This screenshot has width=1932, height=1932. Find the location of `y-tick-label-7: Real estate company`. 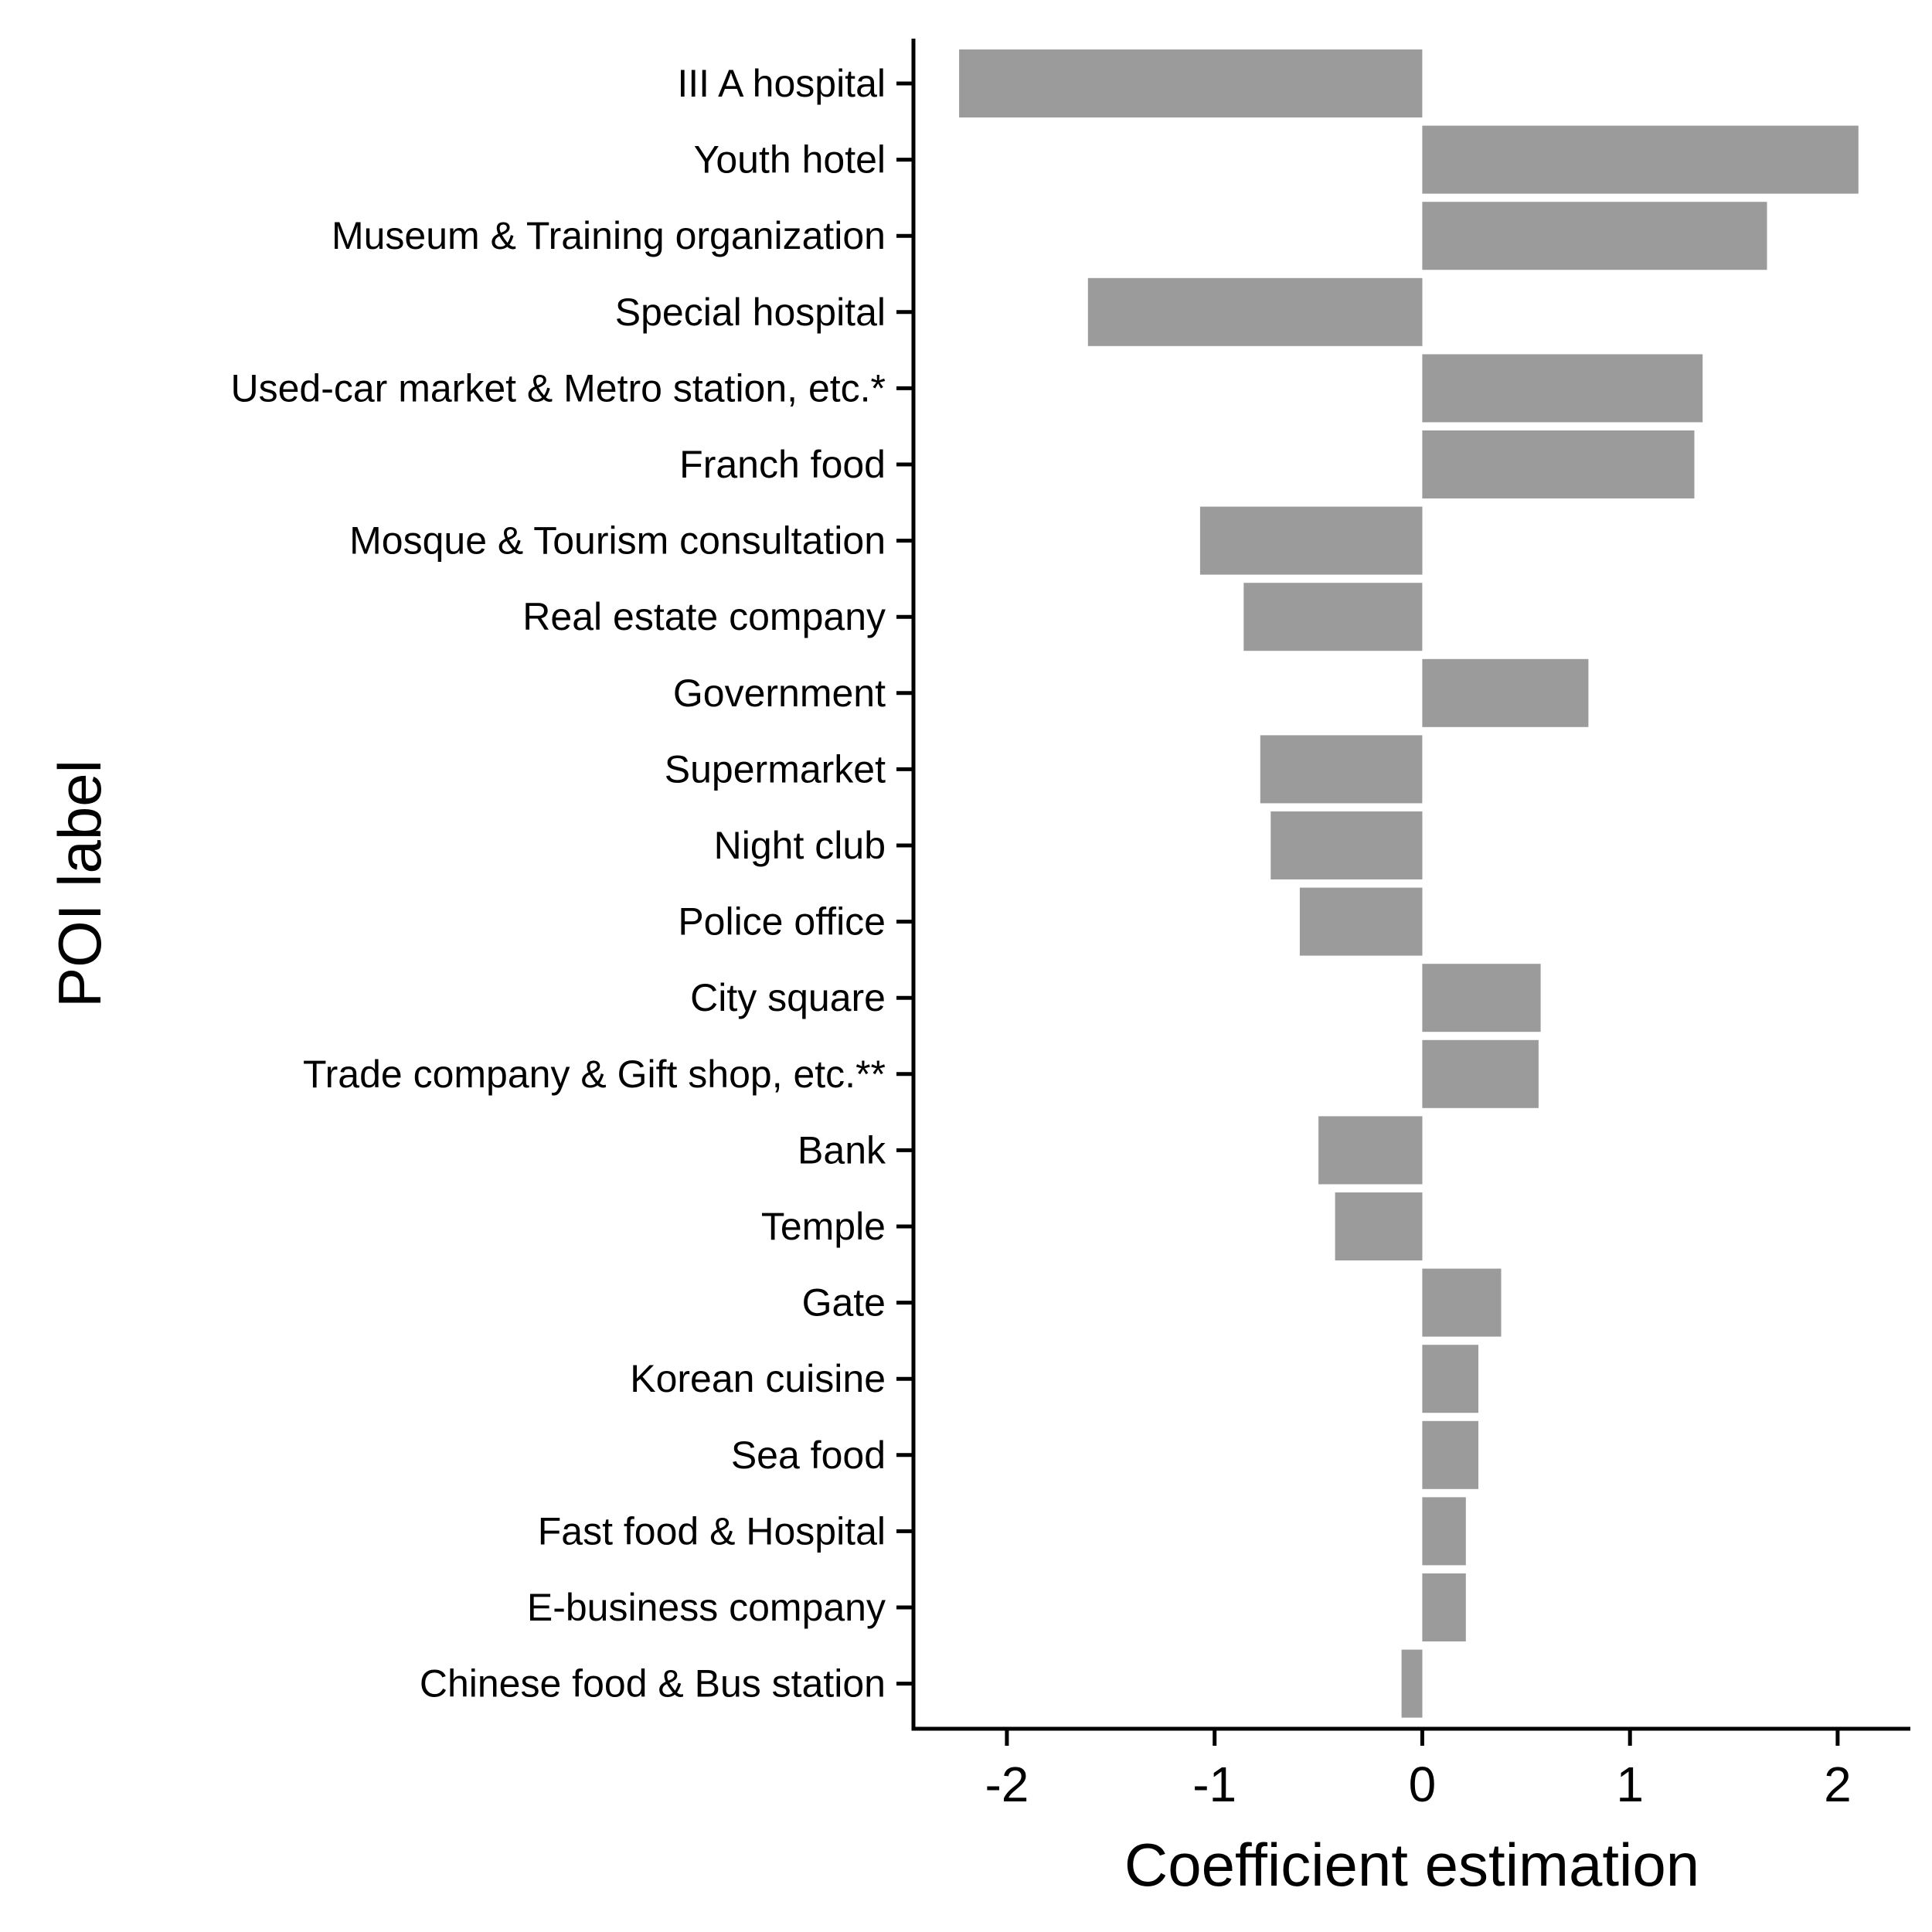

y-tick-label-7: Real estate company is located at coordinates (704, 617).